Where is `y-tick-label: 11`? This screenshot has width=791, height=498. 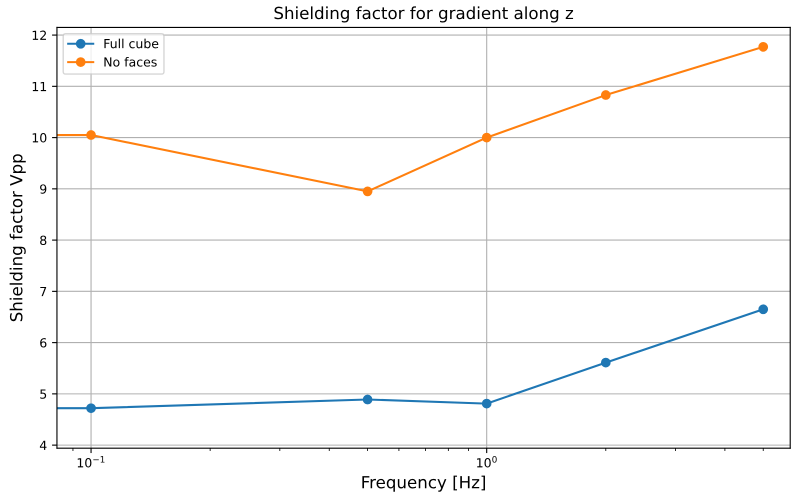 y-tick-label: 11 is located at coordinates (39, 87).